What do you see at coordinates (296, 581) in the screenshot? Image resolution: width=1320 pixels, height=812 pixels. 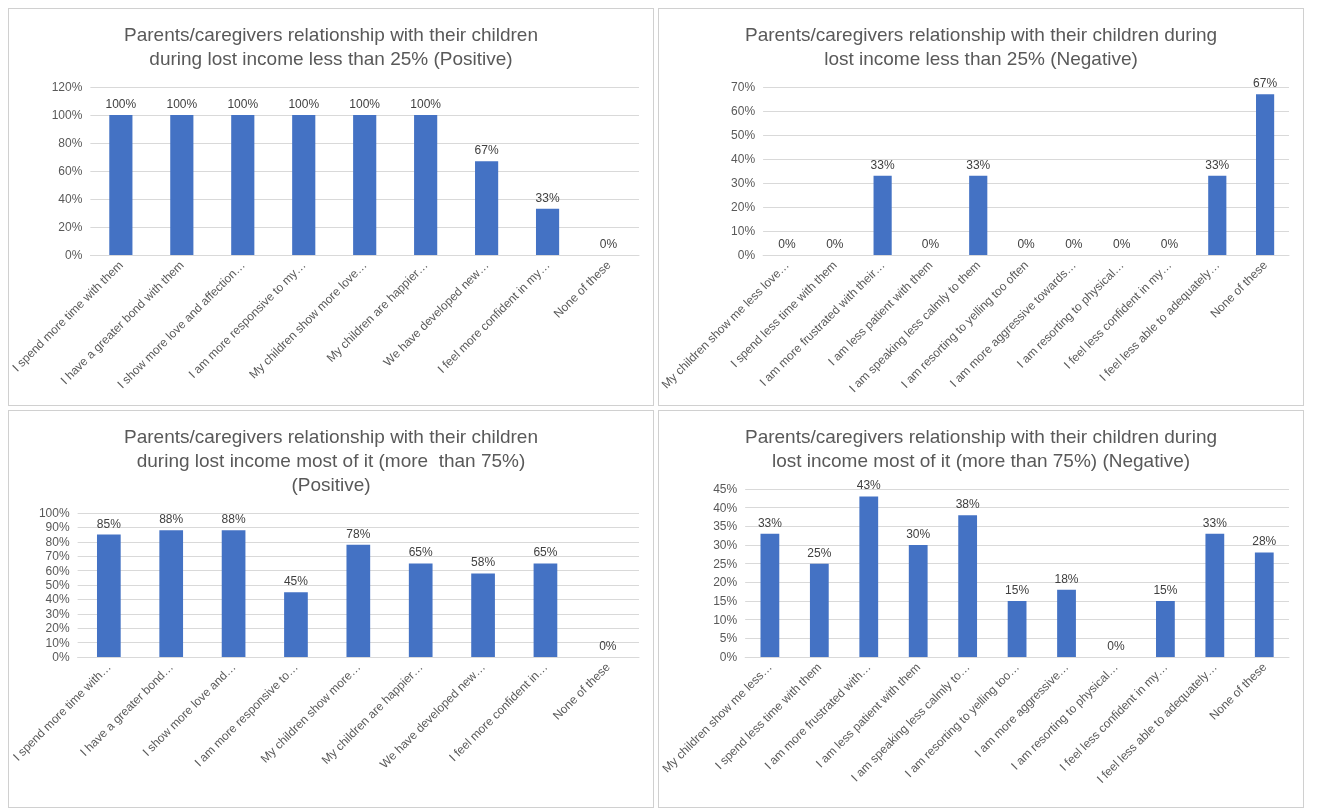 I see `data-label: 45%` at bounding box center [296, 581].